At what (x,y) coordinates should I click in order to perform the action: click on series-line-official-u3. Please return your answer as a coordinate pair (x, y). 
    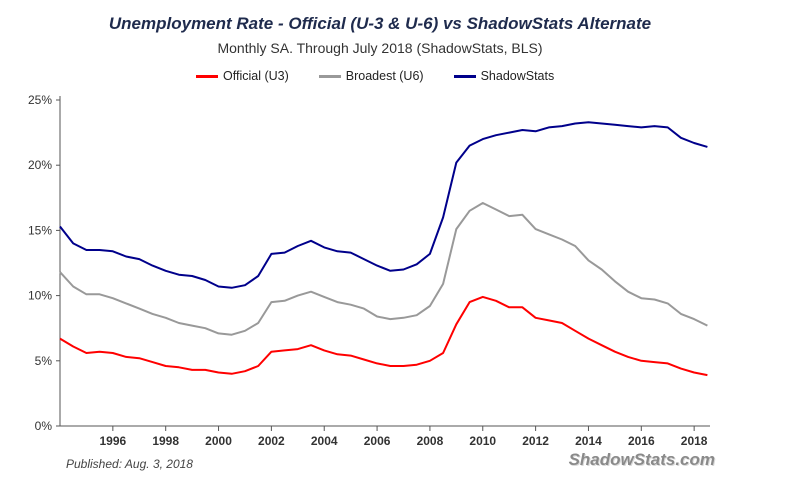
    Looking at the image, I should click on (383, 336).